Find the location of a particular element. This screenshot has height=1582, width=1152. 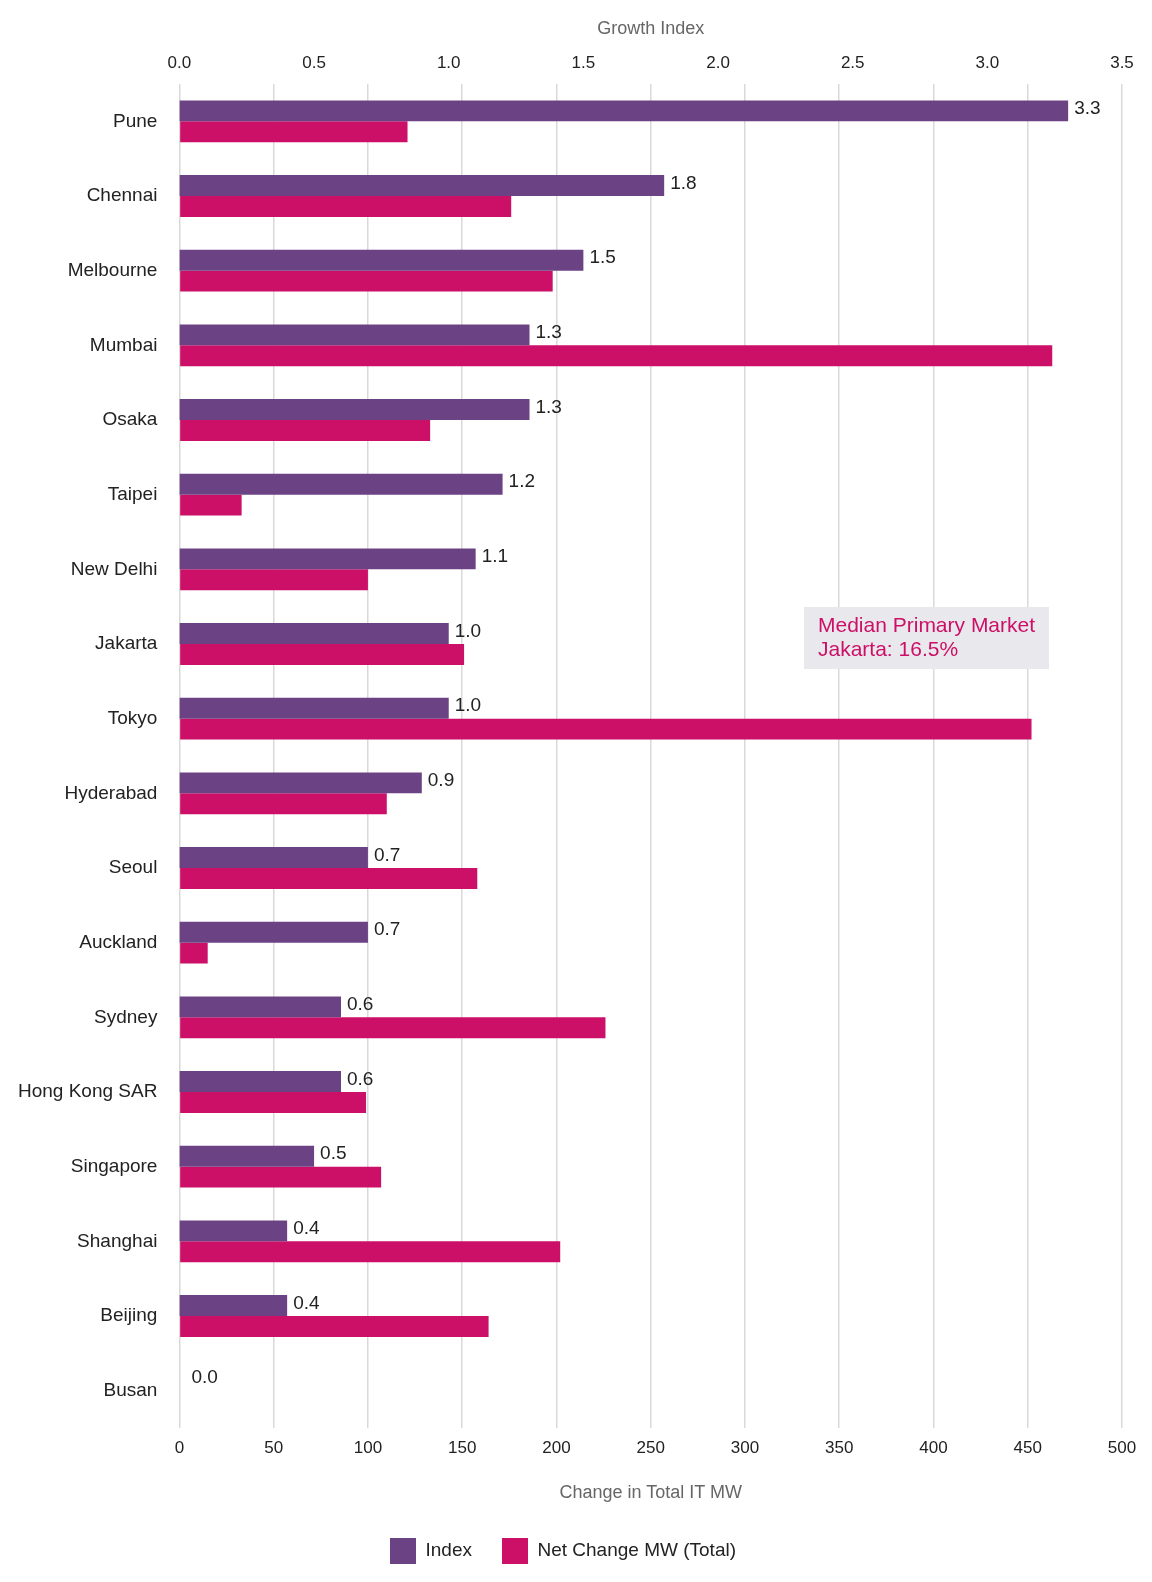

x-tick-label: 500 is located at coordinates (1122, 1447).